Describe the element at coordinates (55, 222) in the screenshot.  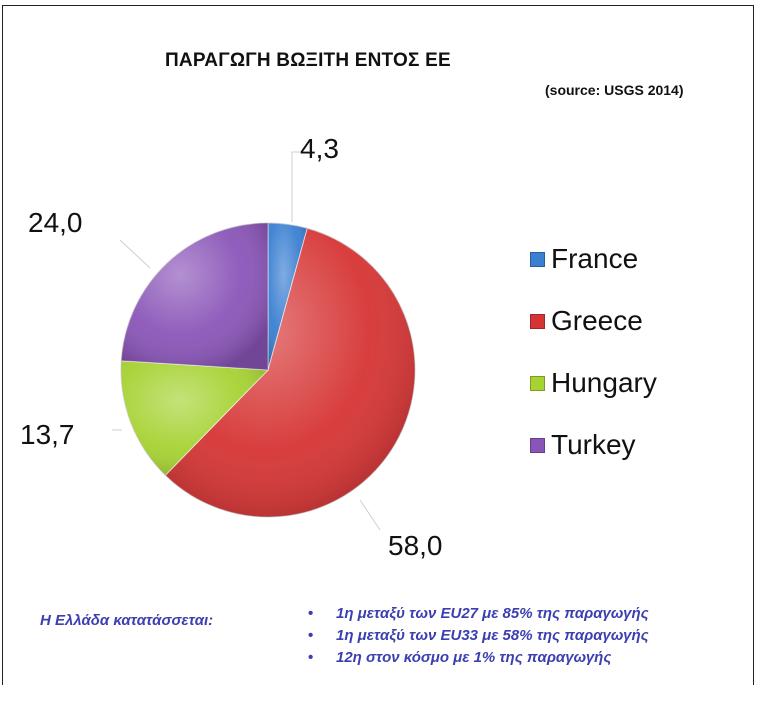
I see `data-label-turkey: 24,0` at that location.